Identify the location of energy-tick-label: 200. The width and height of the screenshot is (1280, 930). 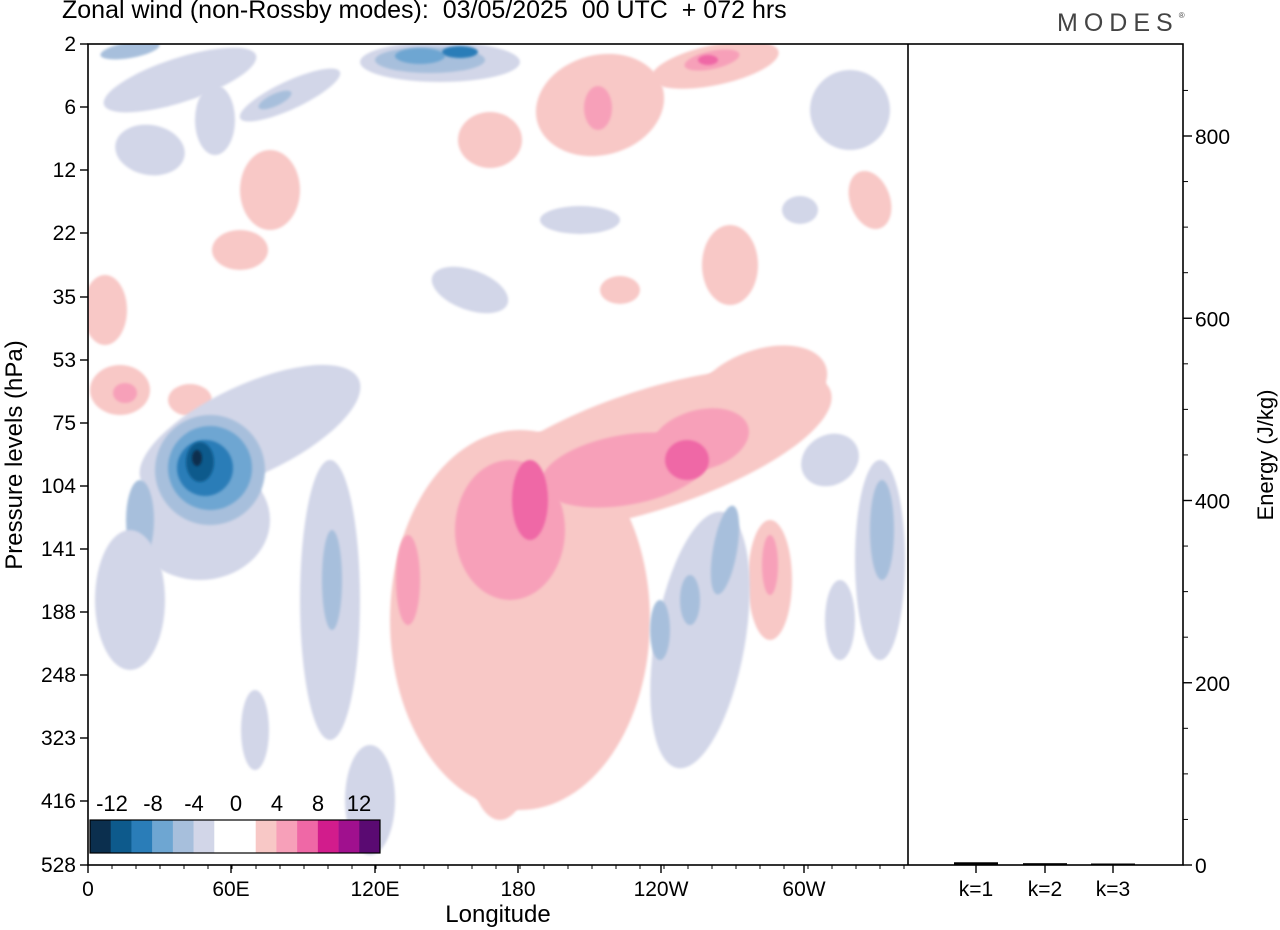
(1212, 684).